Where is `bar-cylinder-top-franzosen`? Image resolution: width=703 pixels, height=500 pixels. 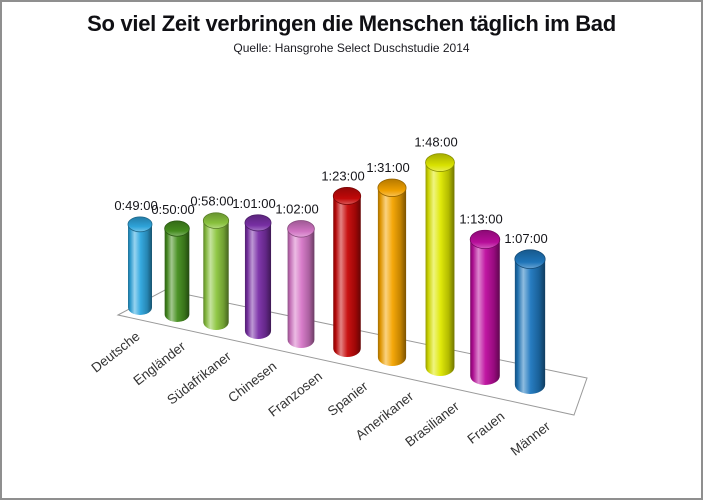
bar-cylinder-top-franzosen is located at coordinates (301, 229).